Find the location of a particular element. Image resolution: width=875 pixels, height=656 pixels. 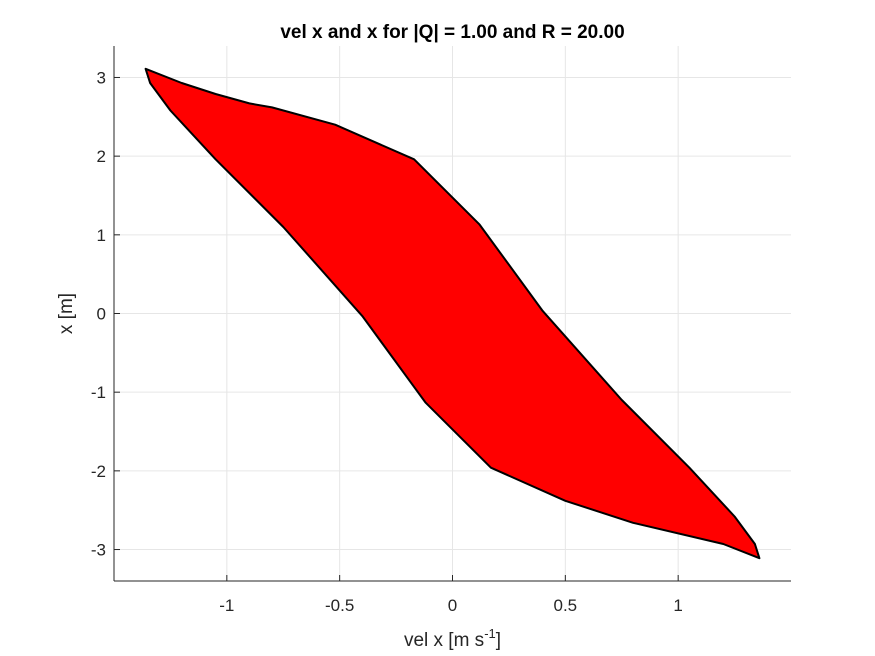

x-tick-label: -0.5 is located at coordinates (339, 605).